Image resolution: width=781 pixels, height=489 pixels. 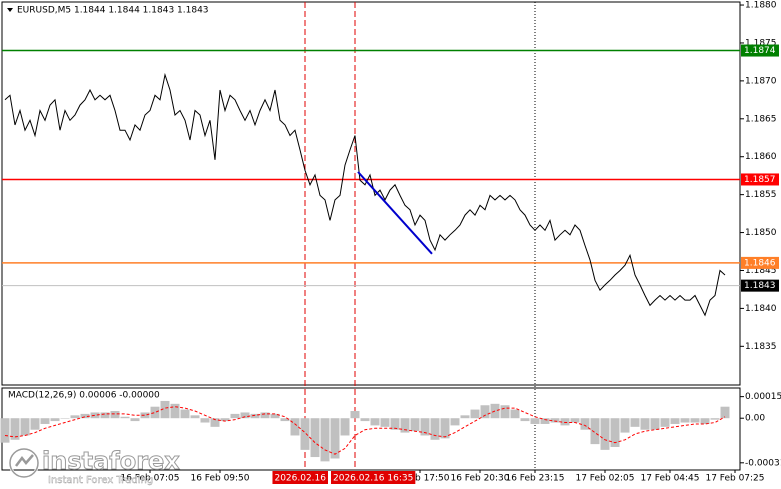 What do you see at coordinates (111, 461) in the screenshot?
I see `brand: instaforex` at bounding box center [111, 461].